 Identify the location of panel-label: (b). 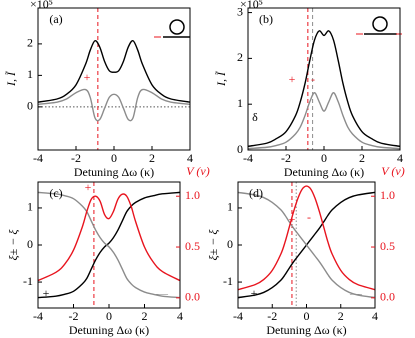
(266, 19).